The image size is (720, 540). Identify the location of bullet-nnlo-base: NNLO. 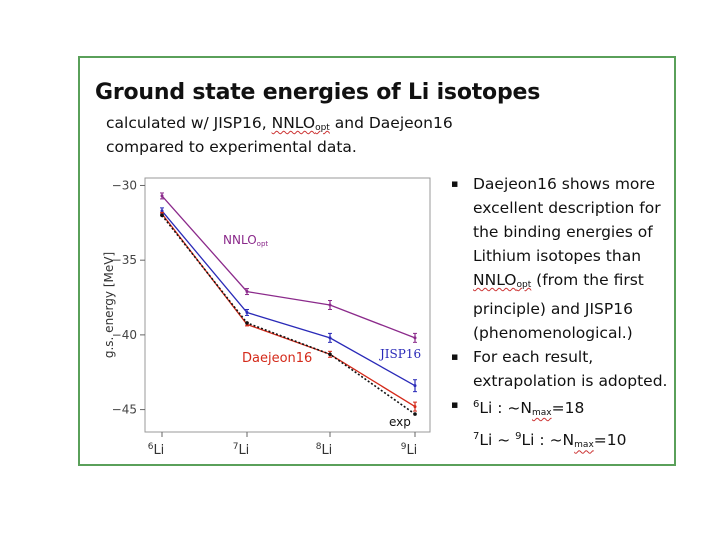
(495, 280).